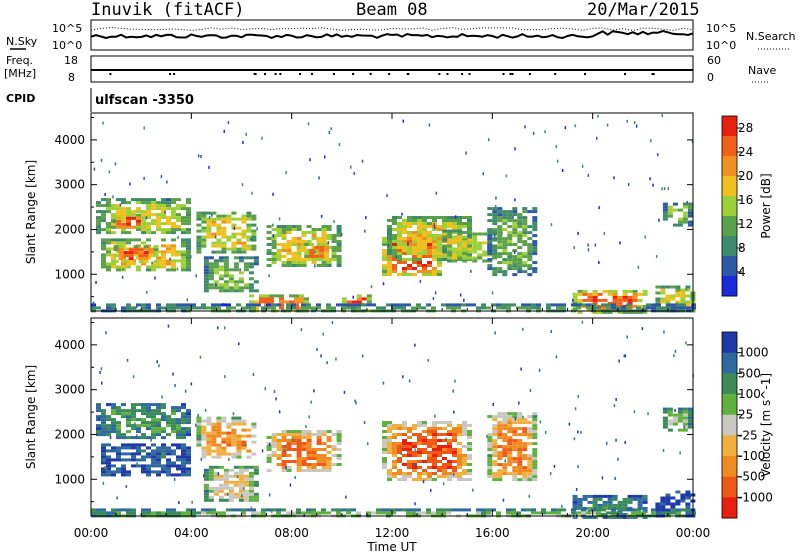  Describe the element at coordinates (512, 74) in the screenshot. I see `nave-point` at that location.